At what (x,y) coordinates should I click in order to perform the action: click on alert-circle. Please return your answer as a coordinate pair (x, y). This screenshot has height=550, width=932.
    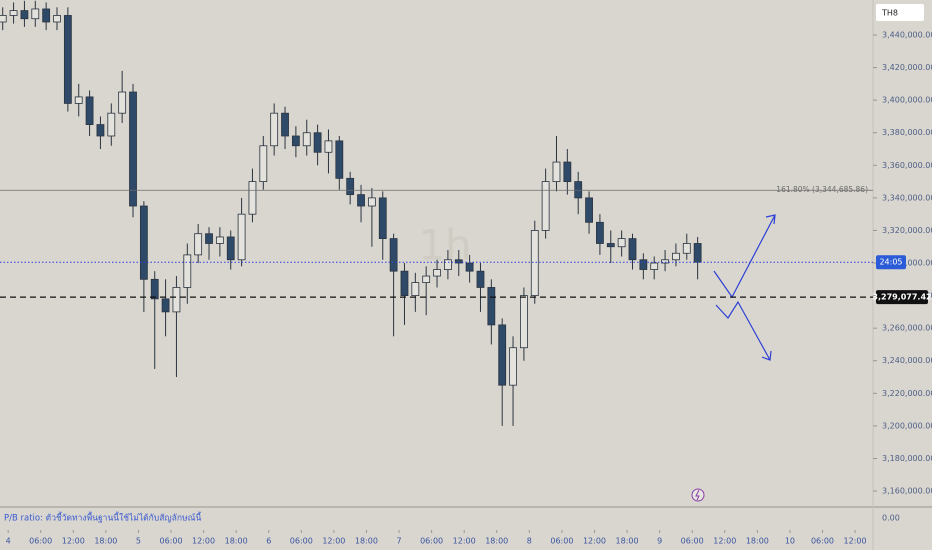
    Looking at the image, I should click on (698, 495).